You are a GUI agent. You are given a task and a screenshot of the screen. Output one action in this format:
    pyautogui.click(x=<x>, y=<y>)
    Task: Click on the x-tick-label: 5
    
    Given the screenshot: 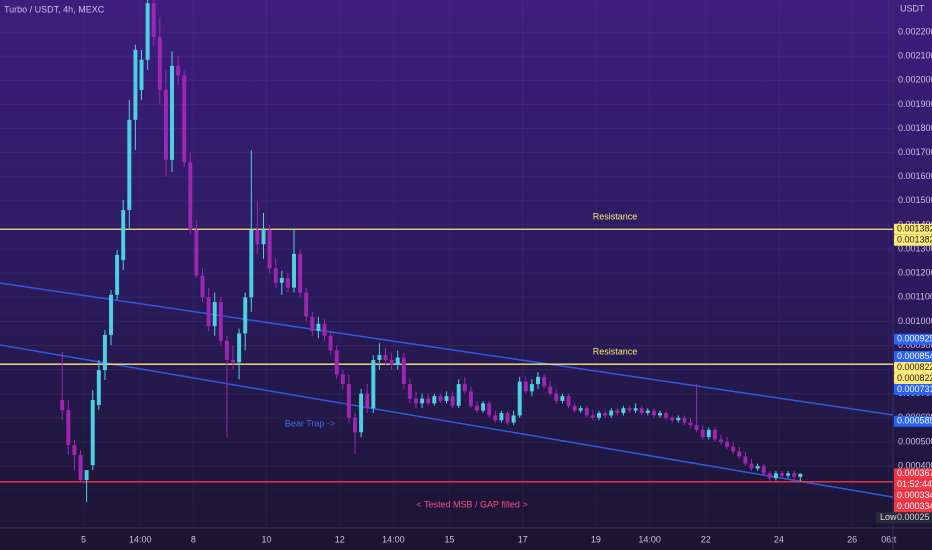 What is the action you would take?
    pyautogui.click(x=83, y=539)
    